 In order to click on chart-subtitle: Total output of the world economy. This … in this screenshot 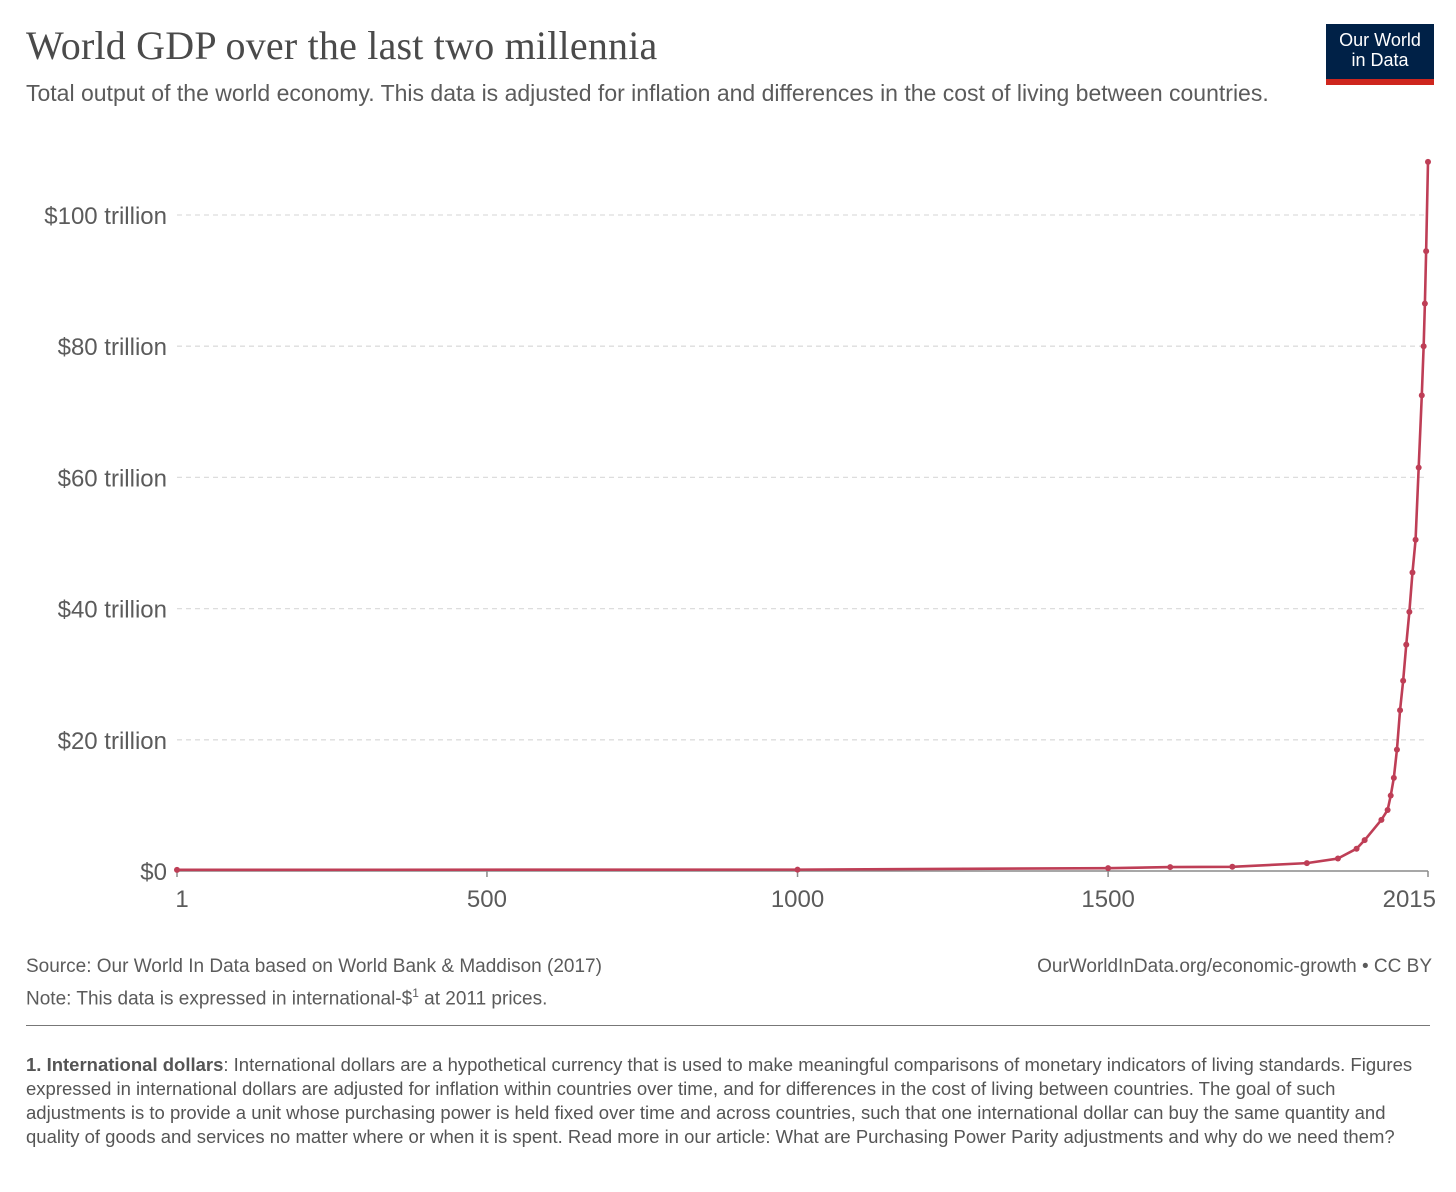, I will do `click(647, 93)`.